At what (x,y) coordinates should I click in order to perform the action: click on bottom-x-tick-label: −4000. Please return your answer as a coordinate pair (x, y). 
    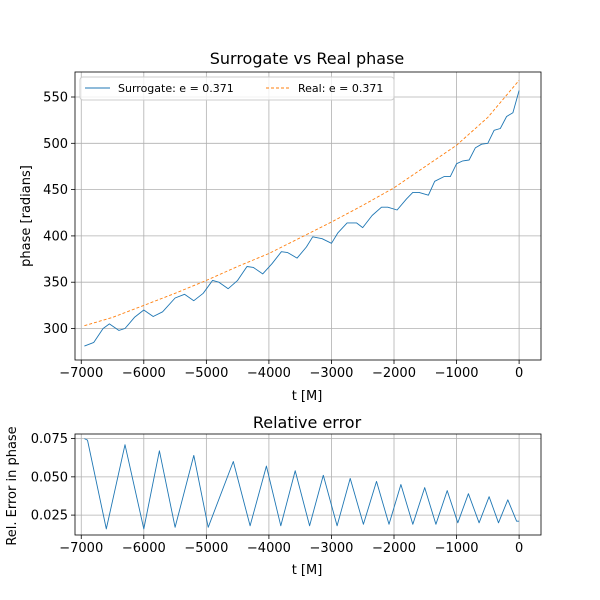
    Looking at the image, I should click on (269, 548).